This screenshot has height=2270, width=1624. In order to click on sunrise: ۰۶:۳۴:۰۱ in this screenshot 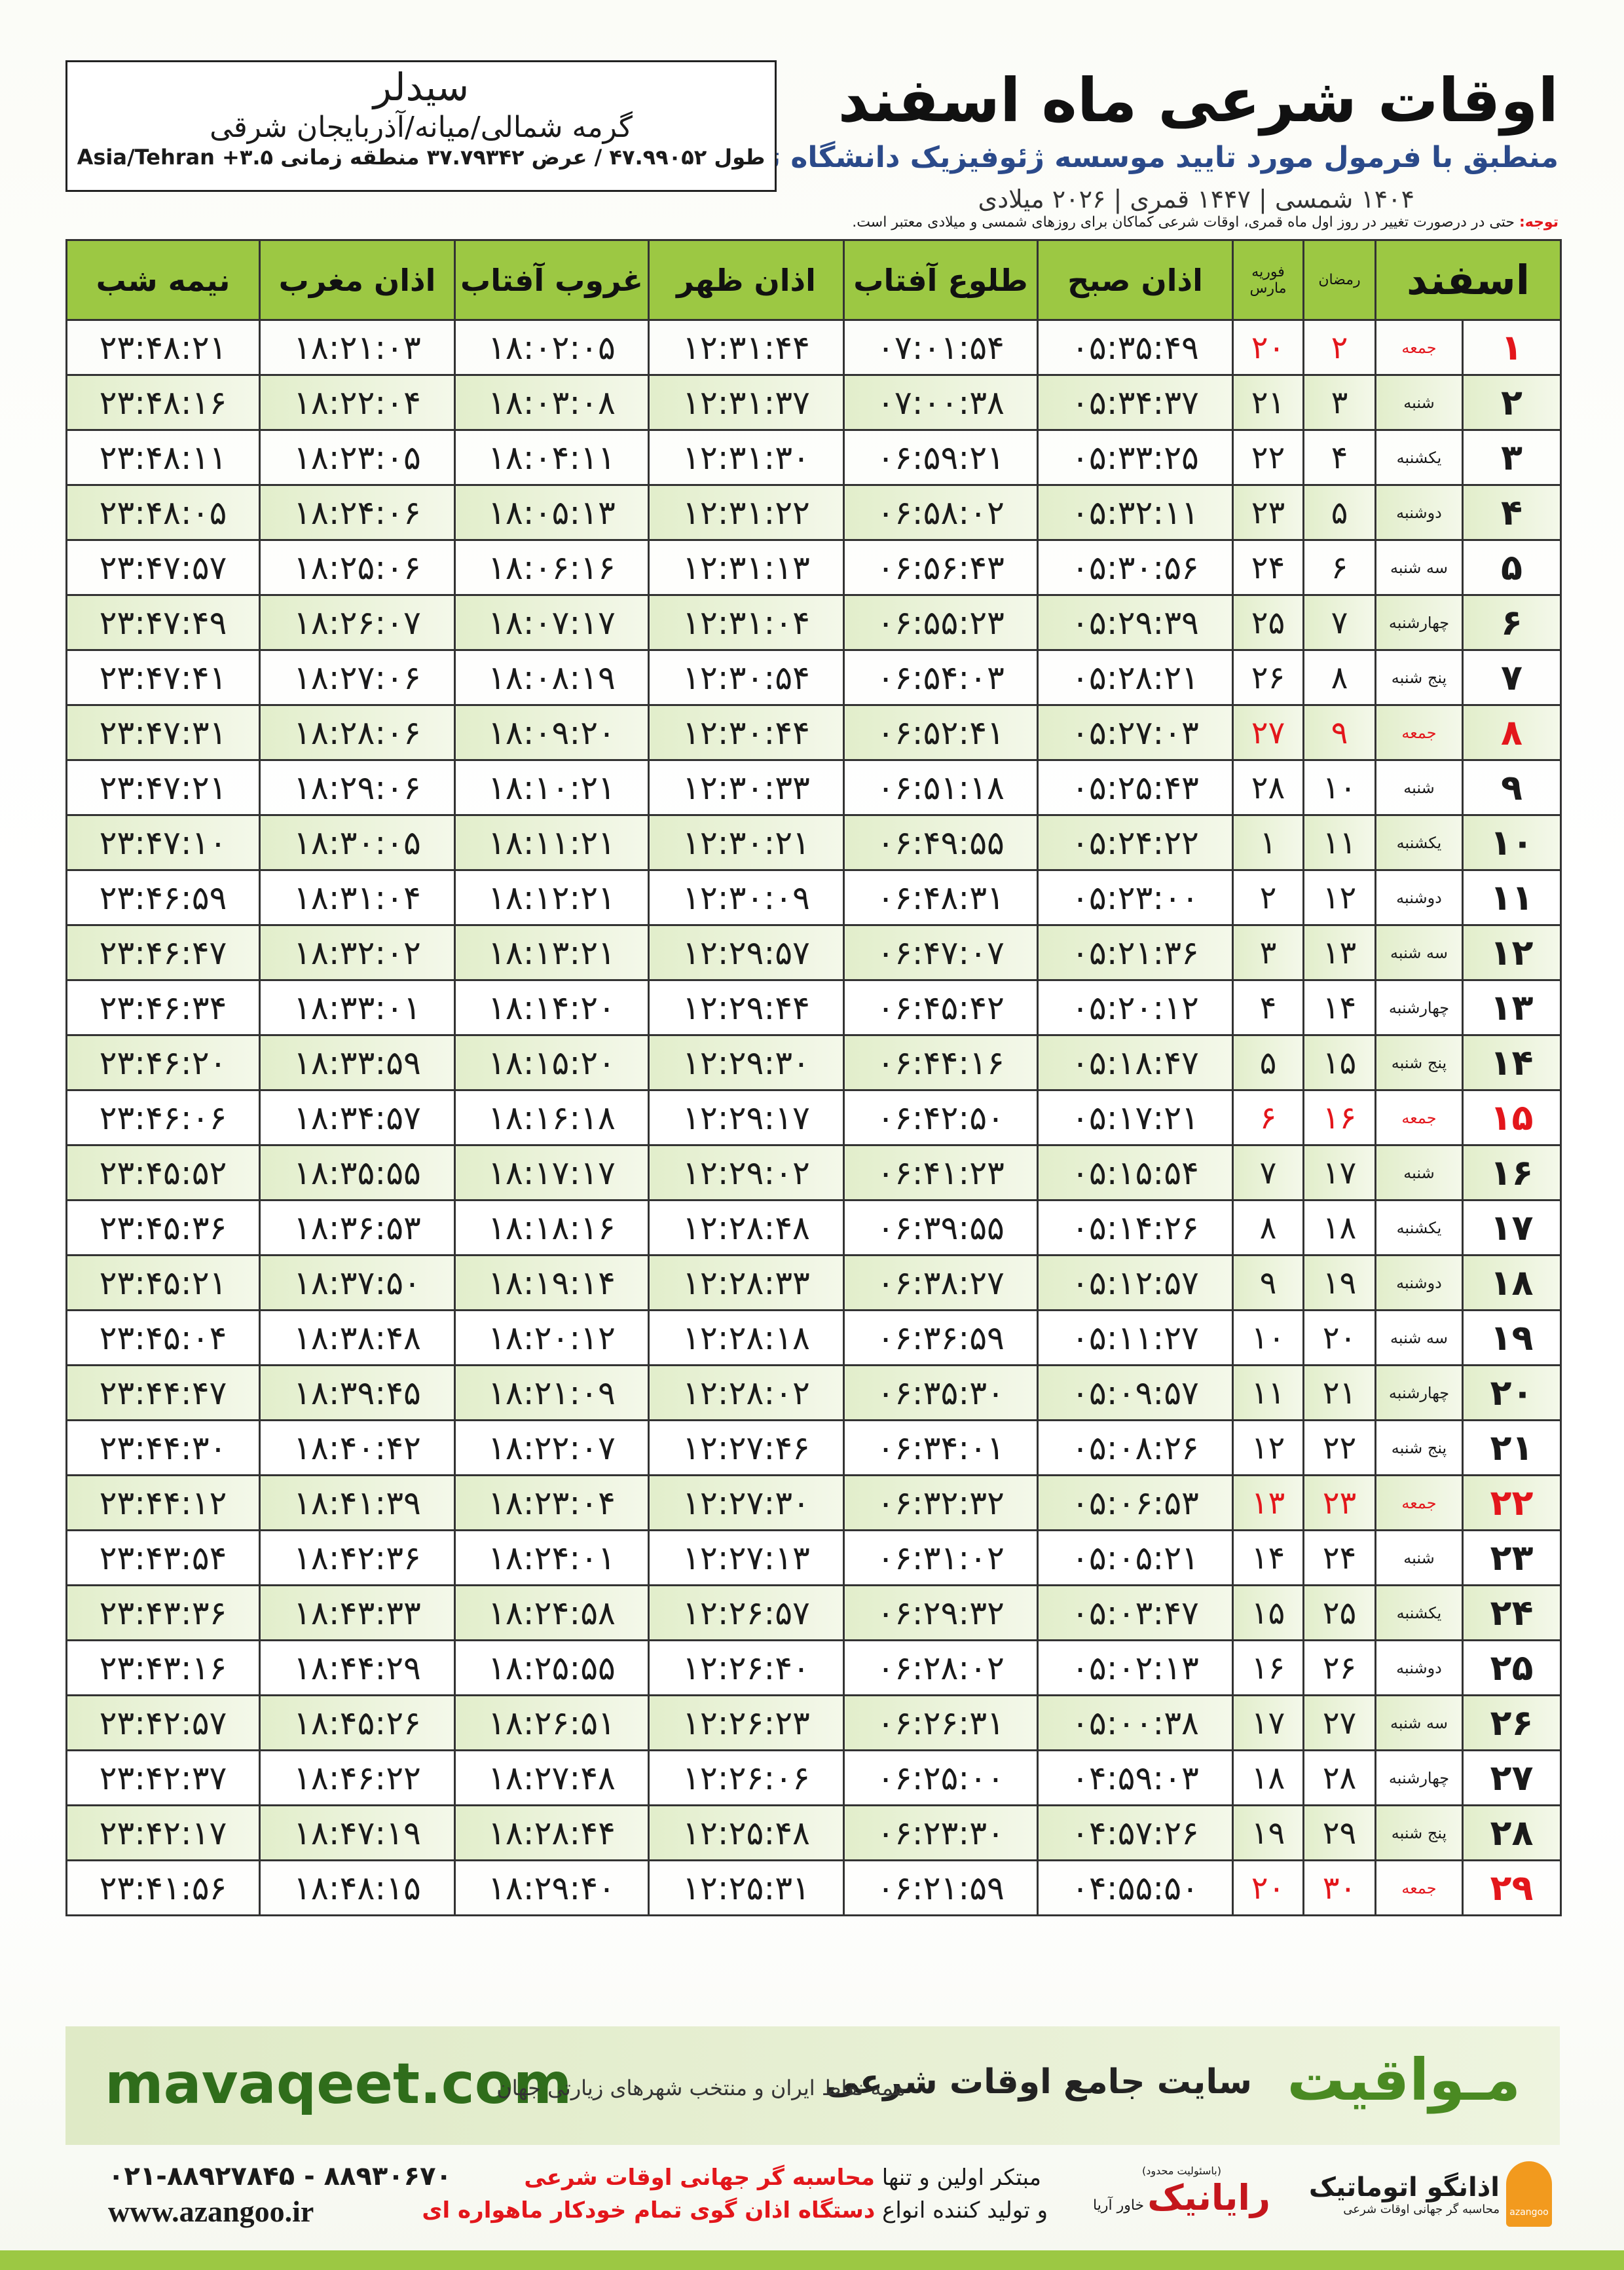, I will do `click(941, 1447)`.